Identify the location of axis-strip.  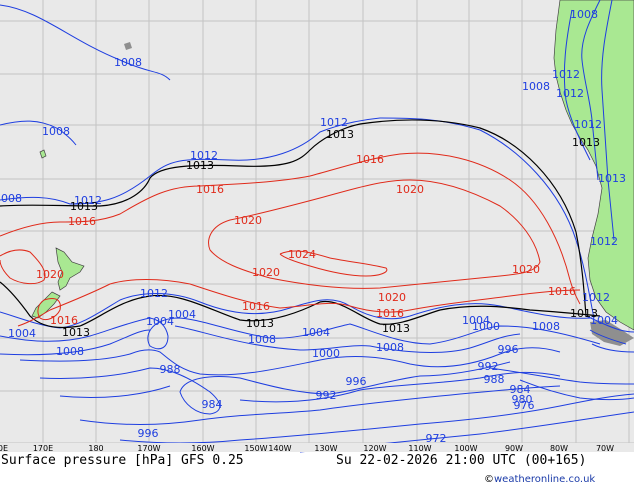
(317, 447).